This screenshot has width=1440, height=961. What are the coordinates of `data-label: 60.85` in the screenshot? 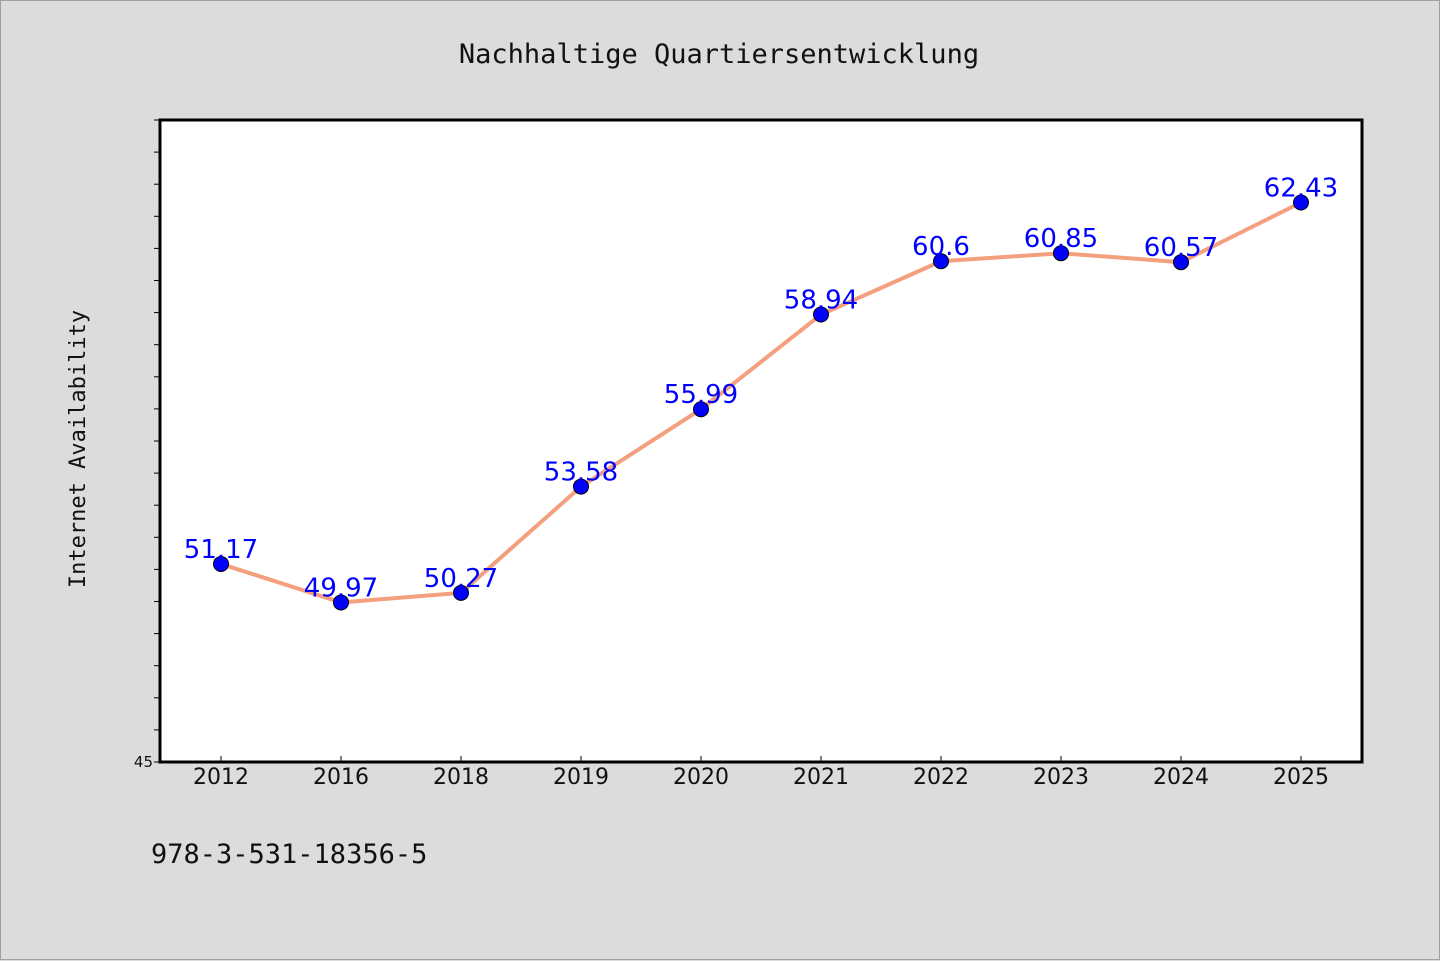 It's located at (1061, 239).